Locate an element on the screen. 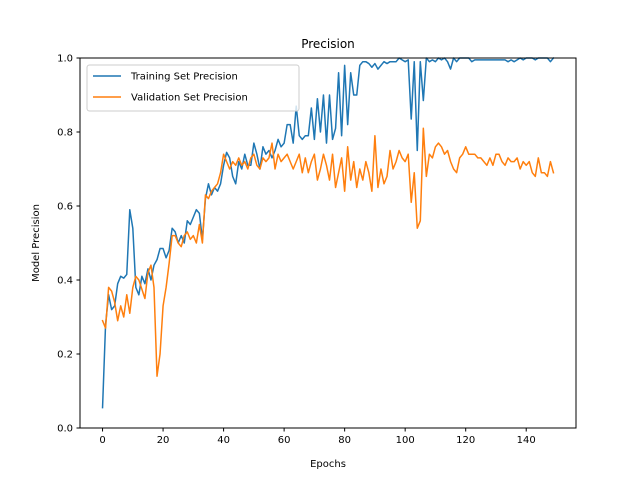  x-tick-label: 40 is located at coordinates (223, 440).